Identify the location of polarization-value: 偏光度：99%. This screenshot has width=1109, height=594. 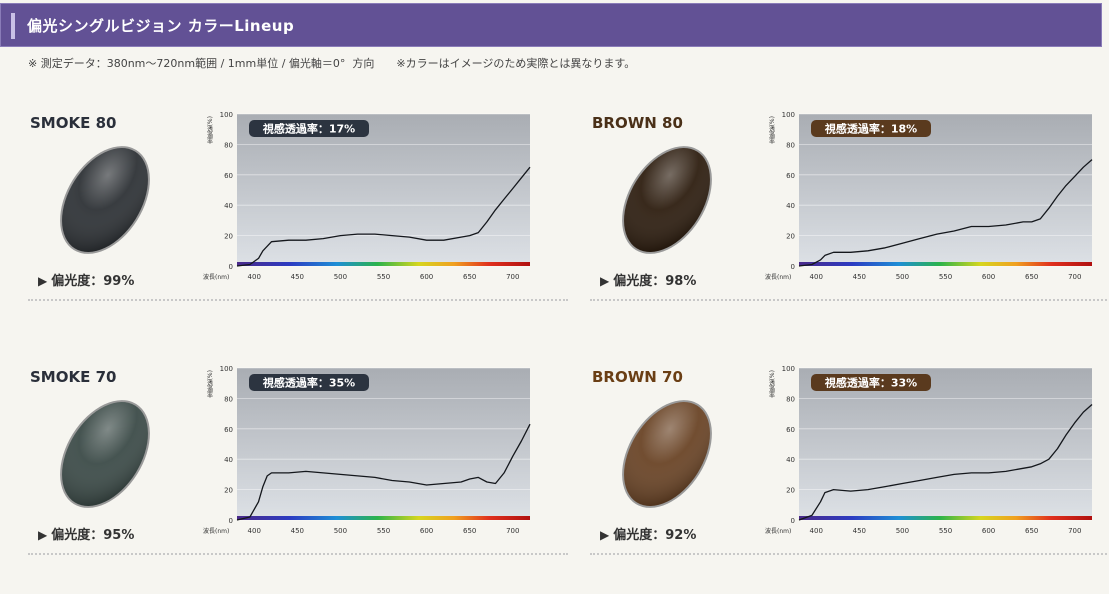
(93, 281).